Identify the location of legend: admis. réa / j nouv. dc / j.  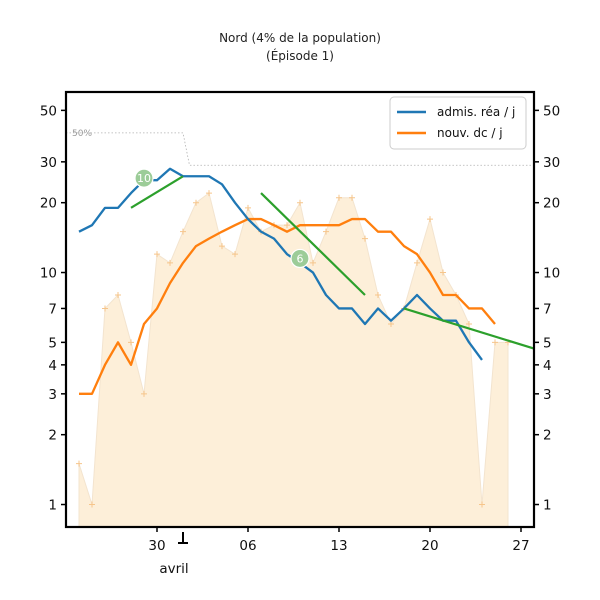
(458, 123).